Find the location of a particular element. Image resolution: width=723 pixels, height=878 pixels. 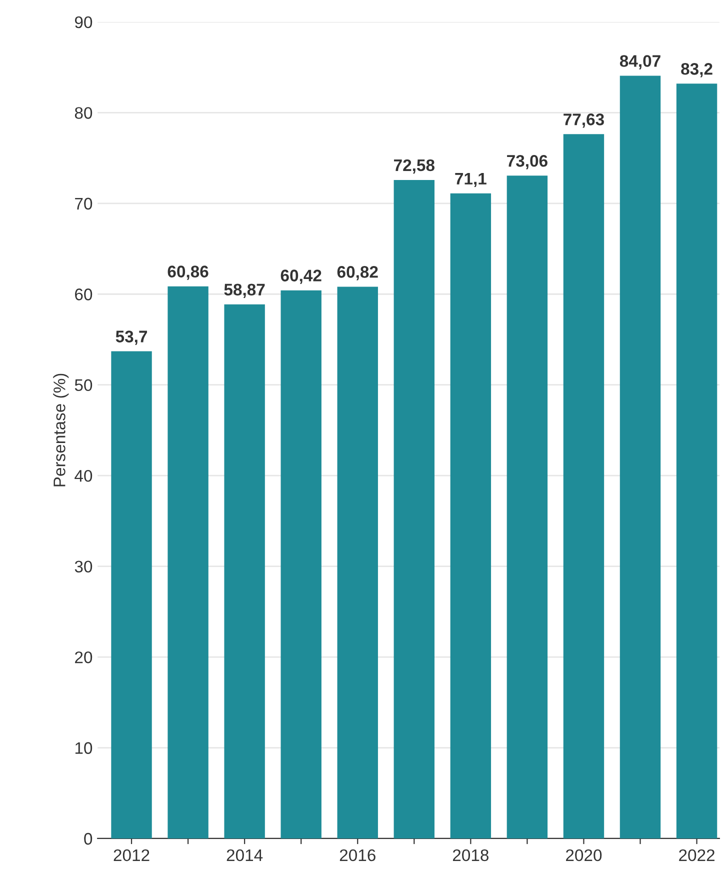

y-tick-label: 70 is located at coordinates (83, 204).